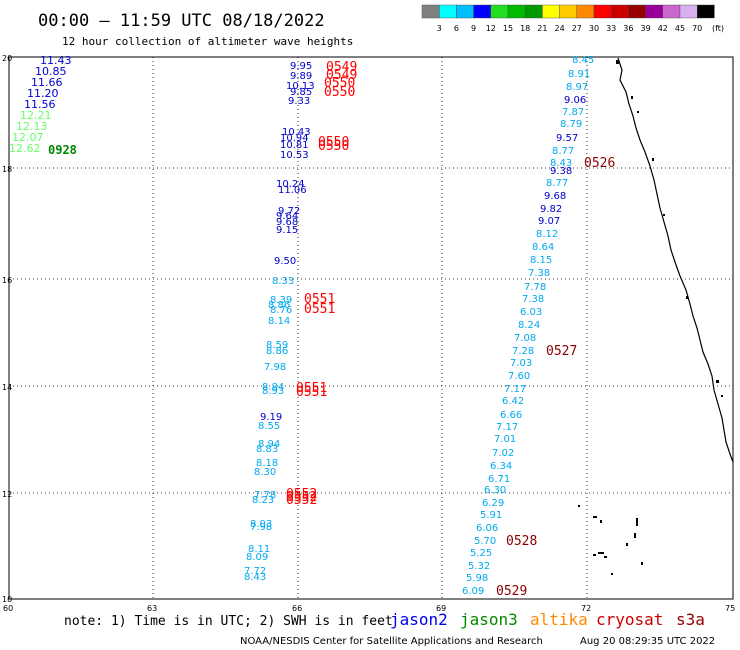 The height and width of the screenshot is (650, 740). I want to click on wave-height-label: 5.70, so click(485, 541).